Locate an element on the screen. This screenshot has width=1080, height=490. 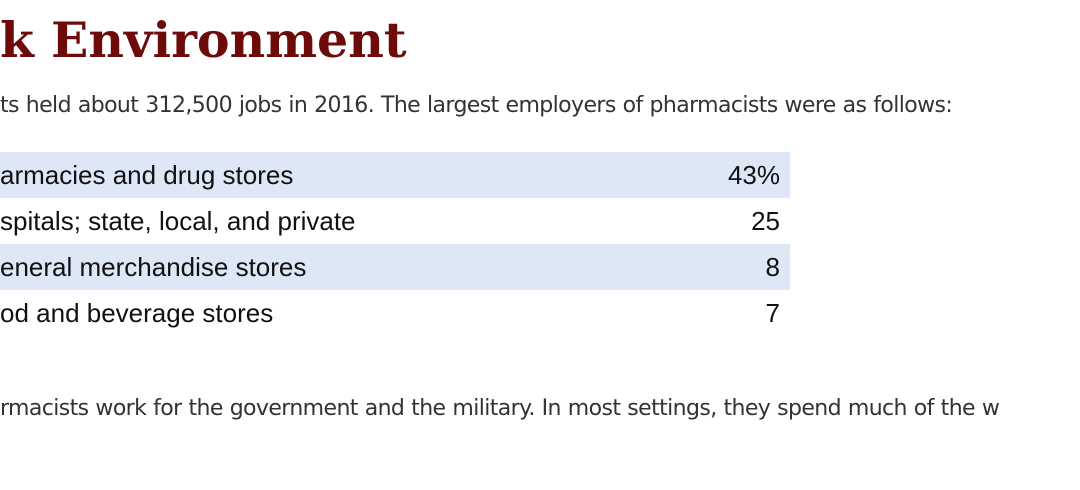
employer-label: od and beverage stores is located at coordinates (137, 312).